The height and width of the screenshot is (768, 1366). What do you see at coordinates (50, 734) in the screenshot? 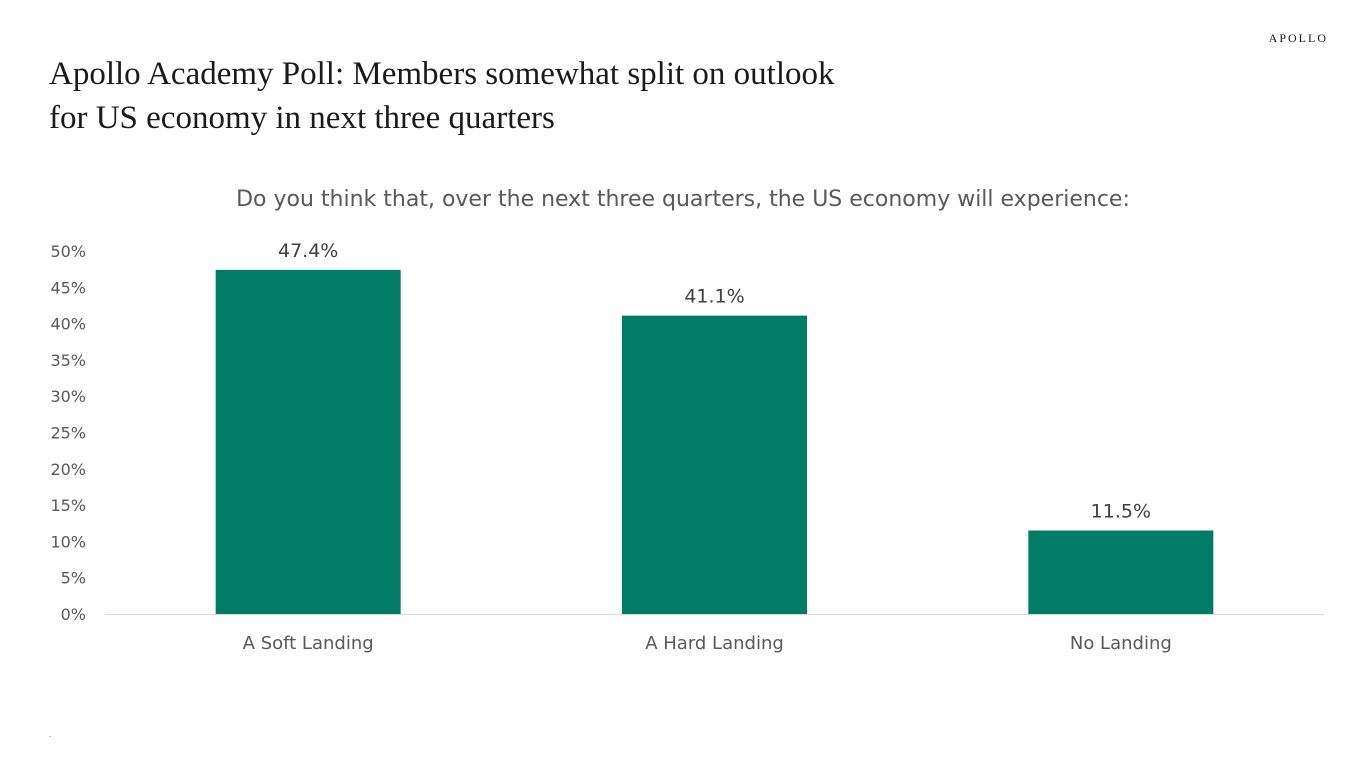
I see `footnote-mark: .` at bounding box center [50, 734].